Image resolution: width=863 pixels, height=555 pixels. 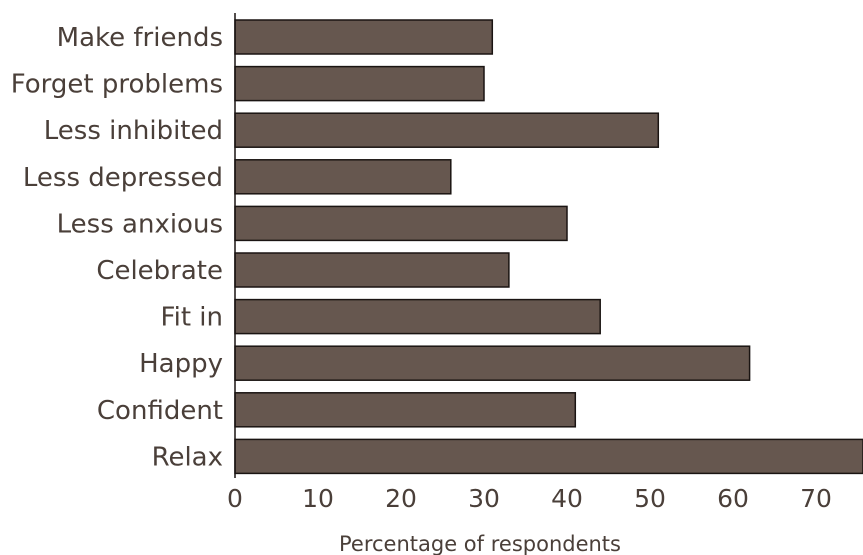 I want to click on bar-confident, so click(x=405, y=410).